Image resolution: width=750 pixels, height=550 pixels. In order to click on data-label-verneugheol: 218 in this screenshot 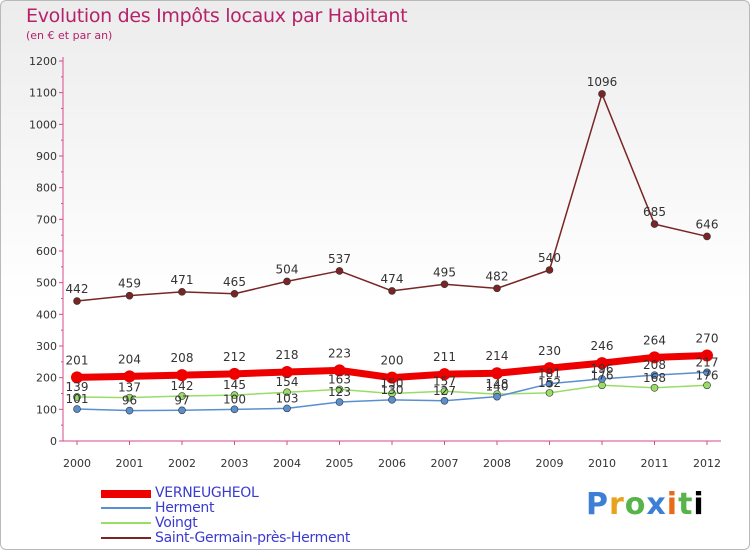, I will do `click(287, 355)`.